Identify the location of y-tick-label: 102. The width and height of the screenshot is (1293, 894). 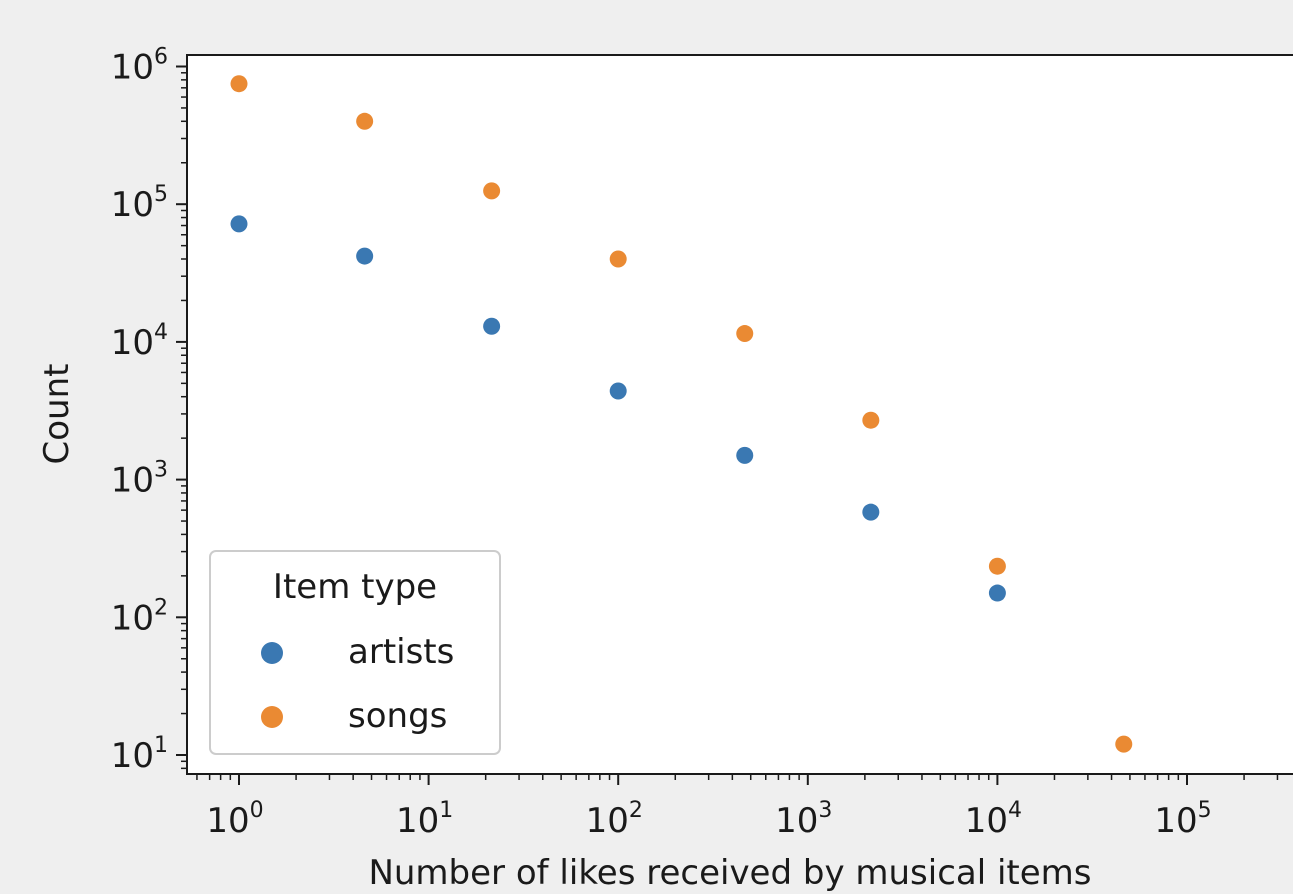
(139, 616).